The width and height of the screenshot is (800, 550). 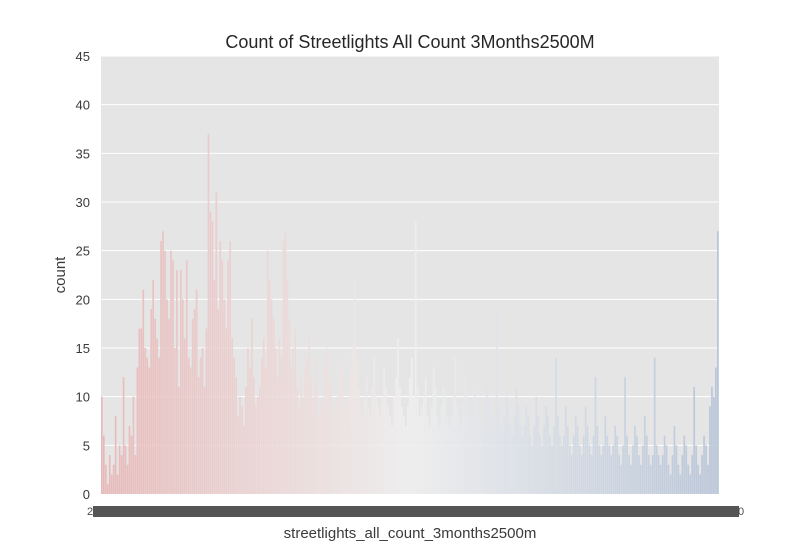 I want to click on y-tick-label: 5, so click(x=86, y=445).